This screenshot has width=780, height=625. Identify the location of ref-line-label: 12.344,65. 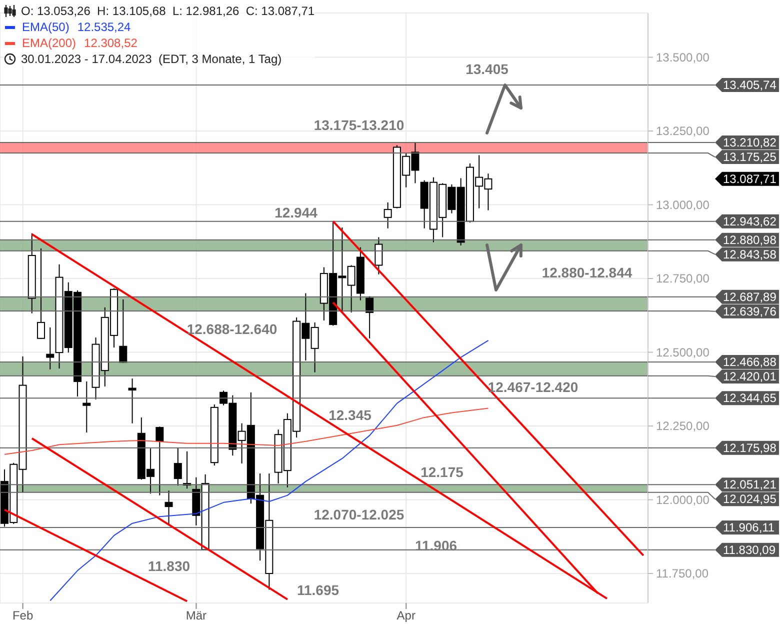
(750, 398).